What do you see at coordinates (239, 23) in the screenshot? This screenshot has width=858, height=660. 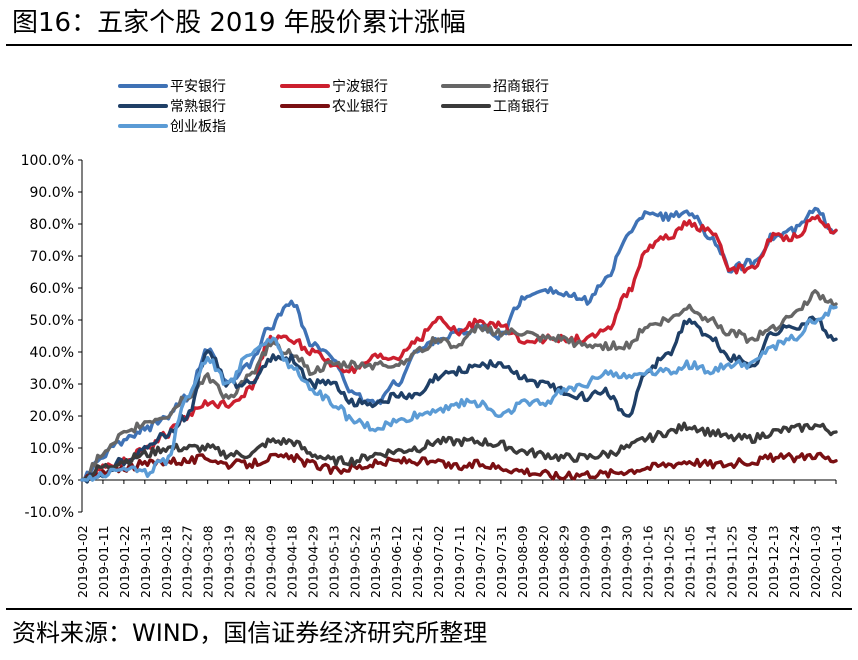 I see `figure-title: 图16：五家个股 2019 年股价累计涨幅` at bounding box center [239, 23].